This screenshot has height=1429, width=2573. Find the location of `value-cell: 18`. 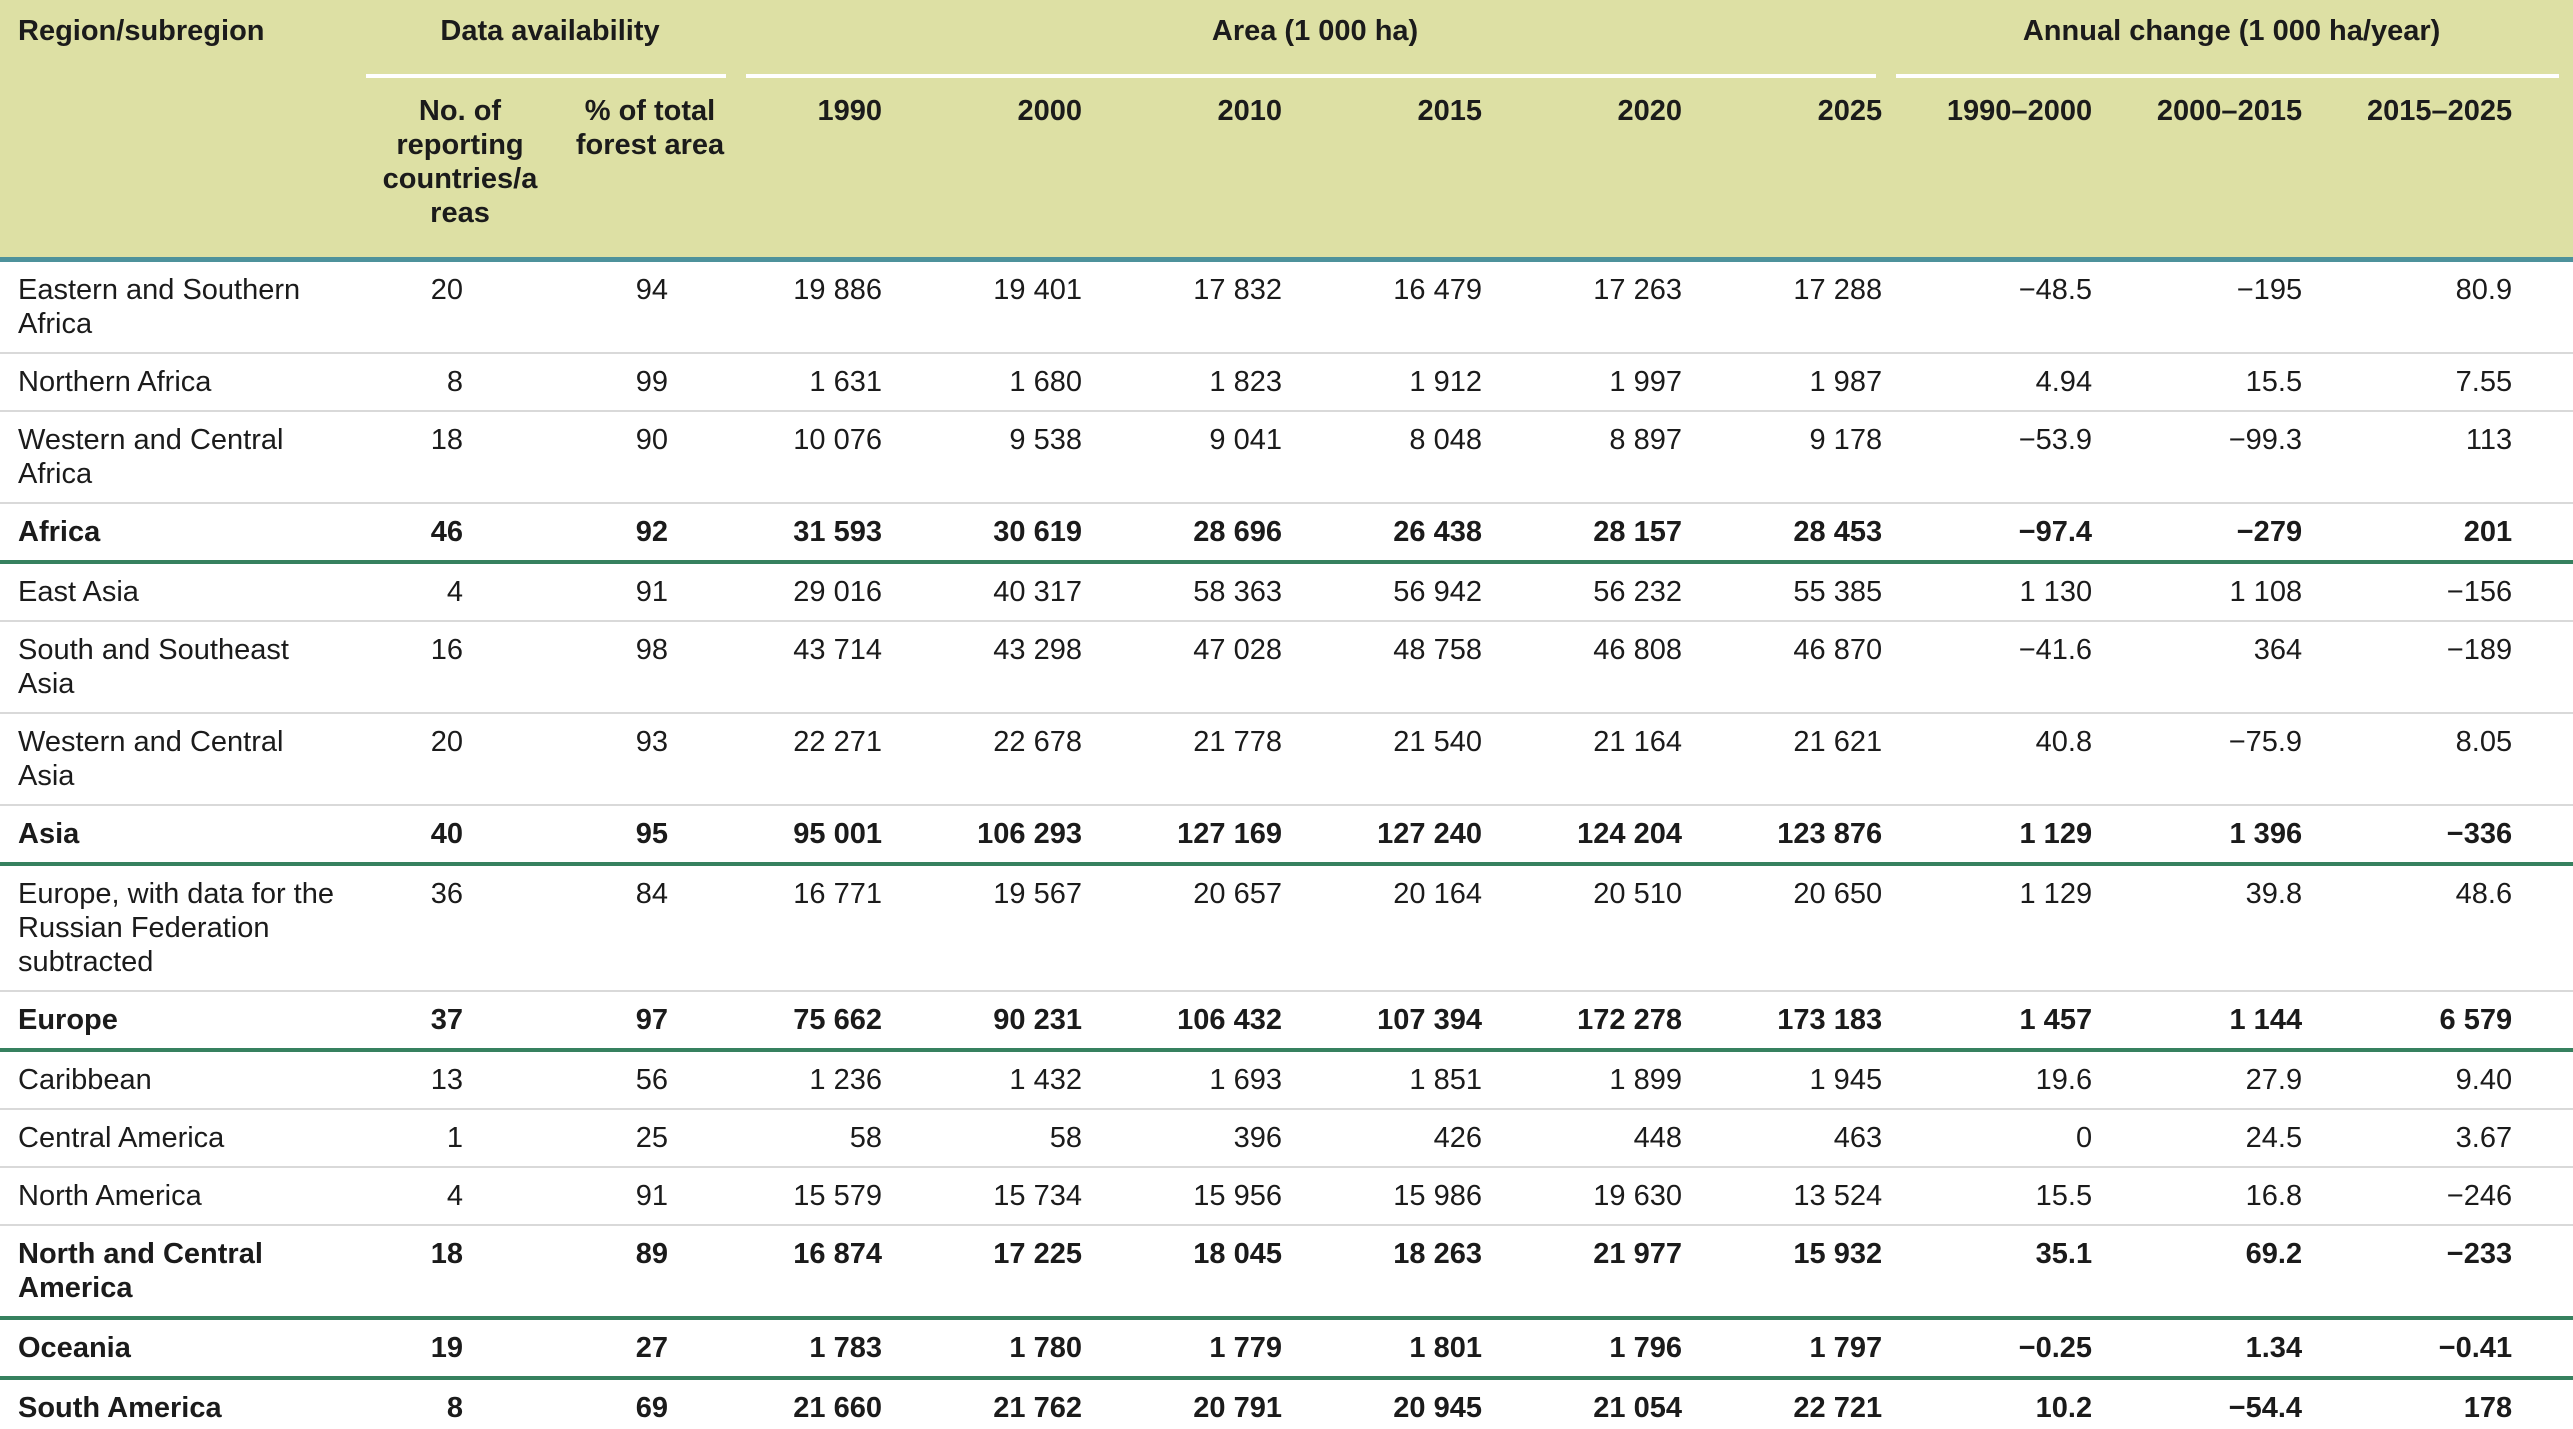

value-cell: 18 is located at coordinates (460, 456).